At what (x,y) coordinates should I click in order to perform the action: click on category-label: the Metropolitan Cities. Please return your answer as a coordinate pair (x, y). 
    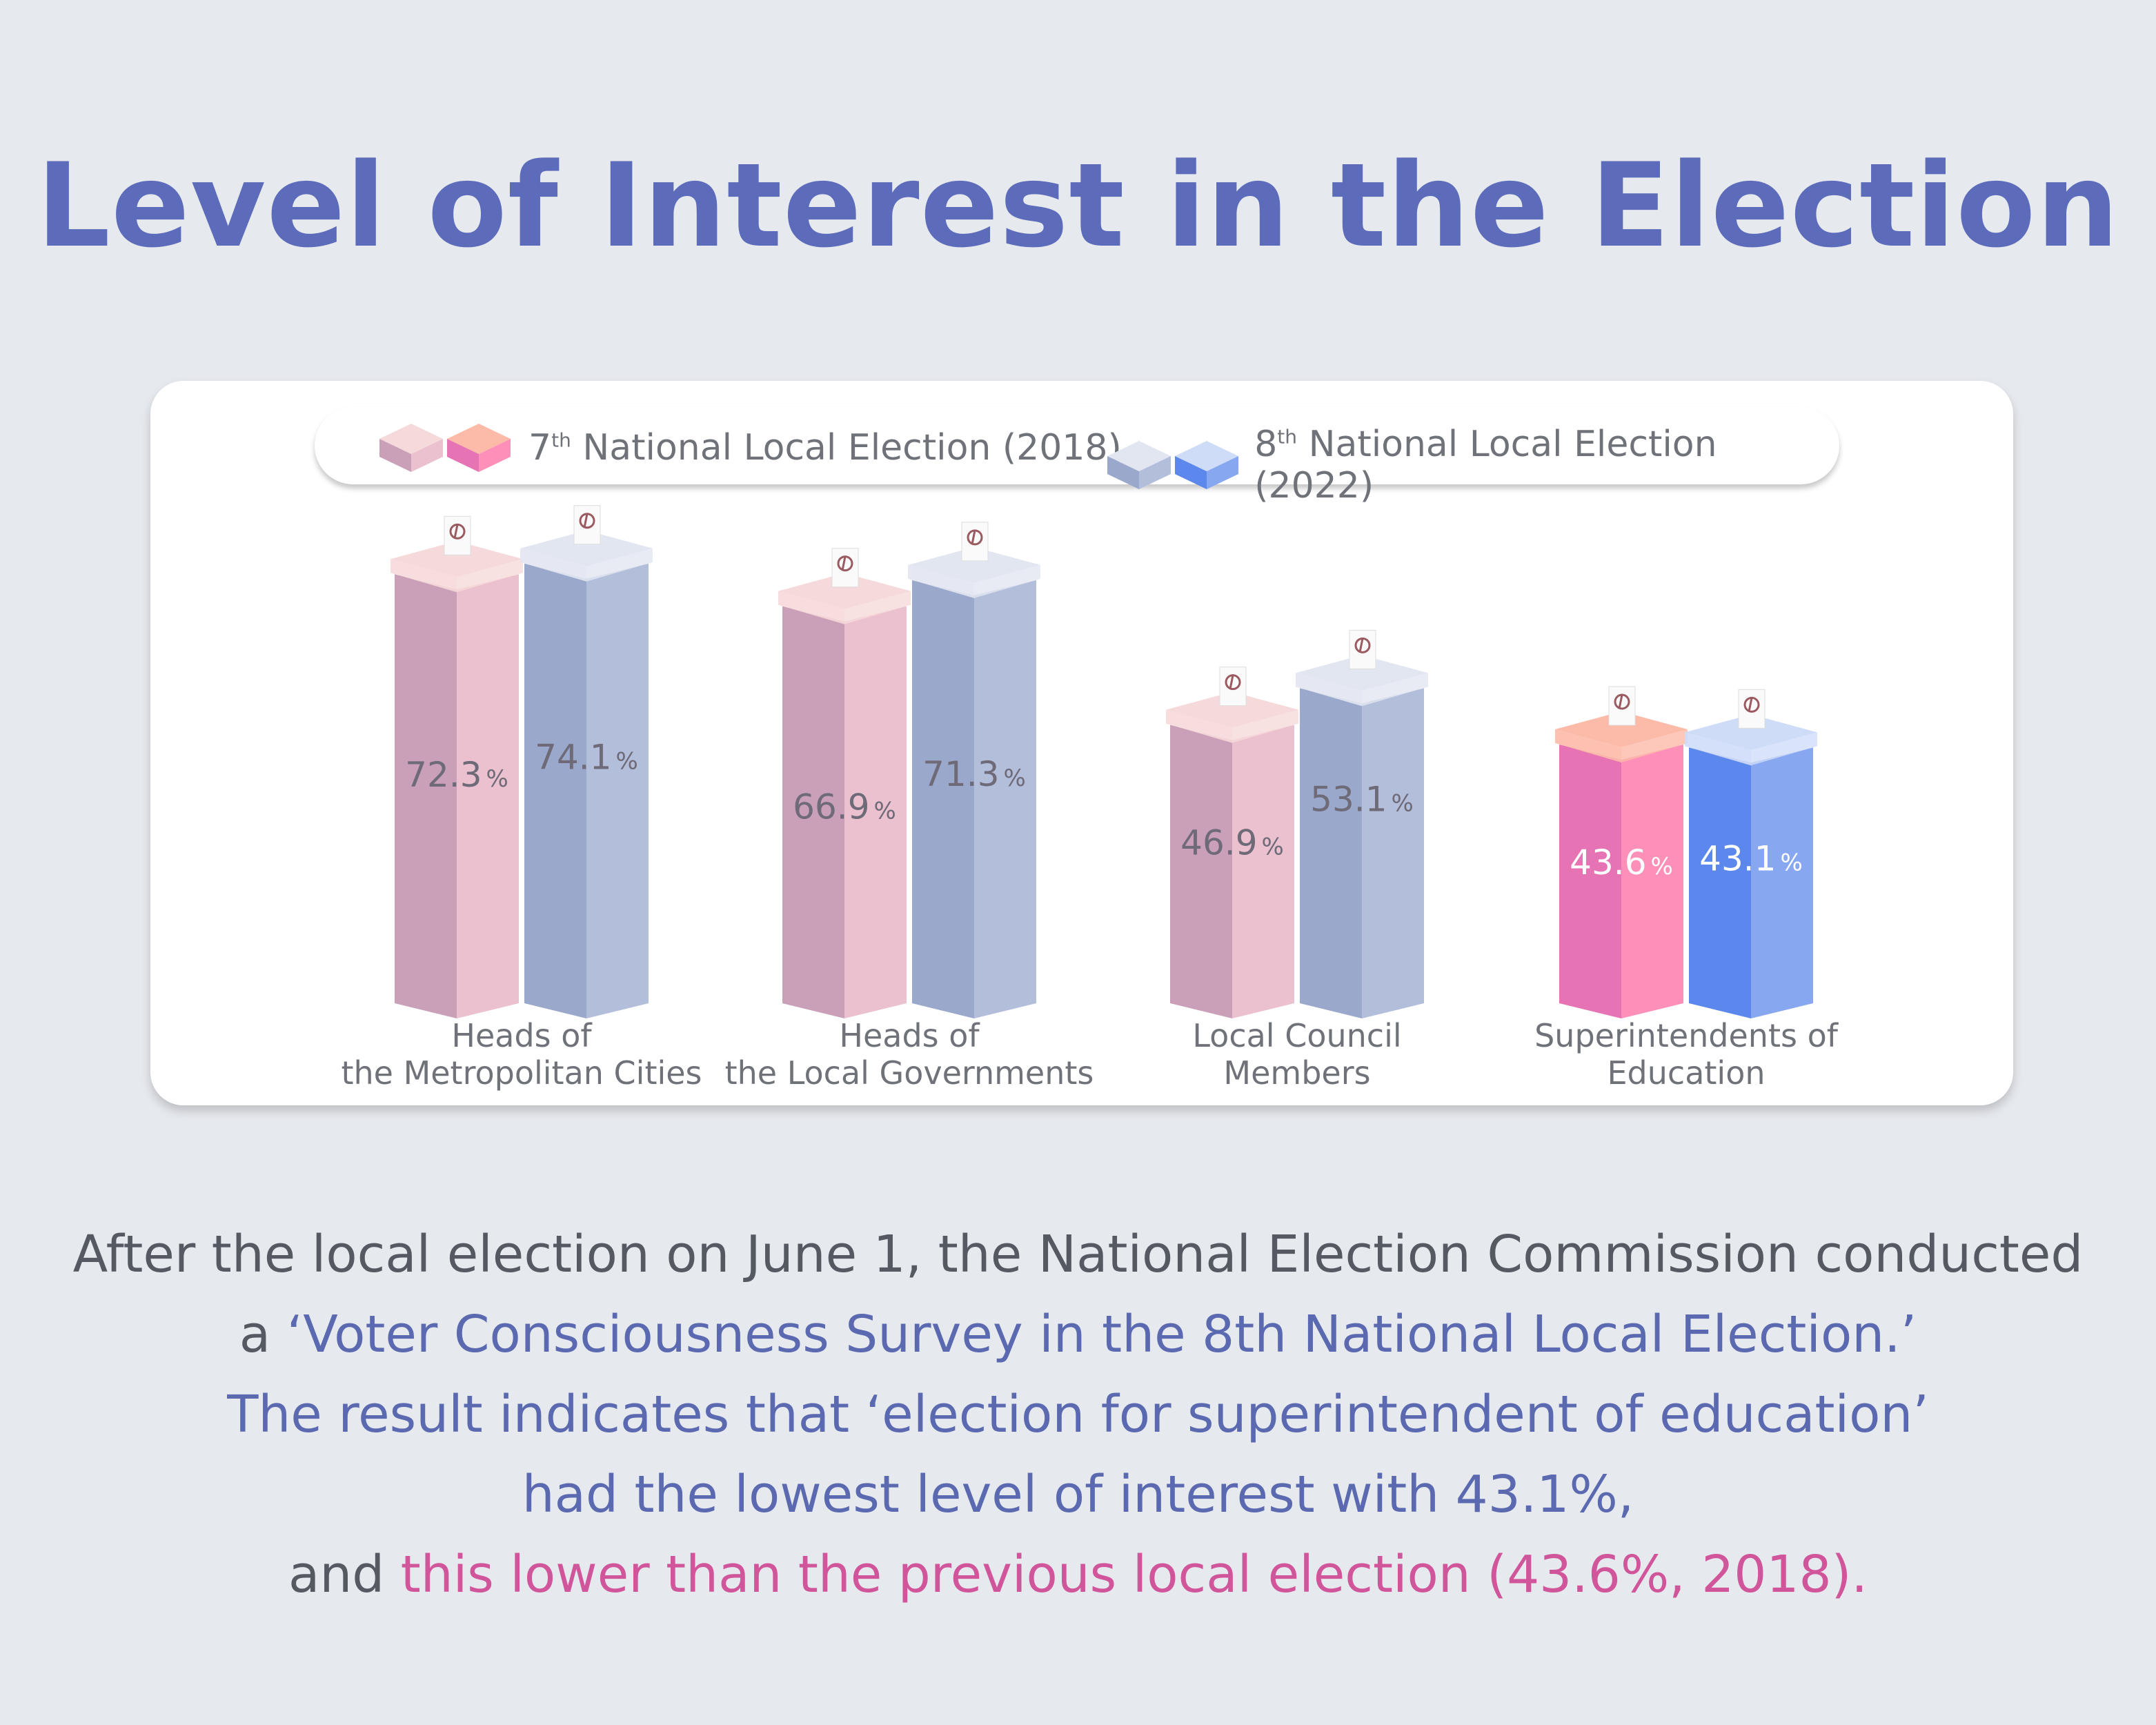
    Looking at the image, I should click on (521, 1073).